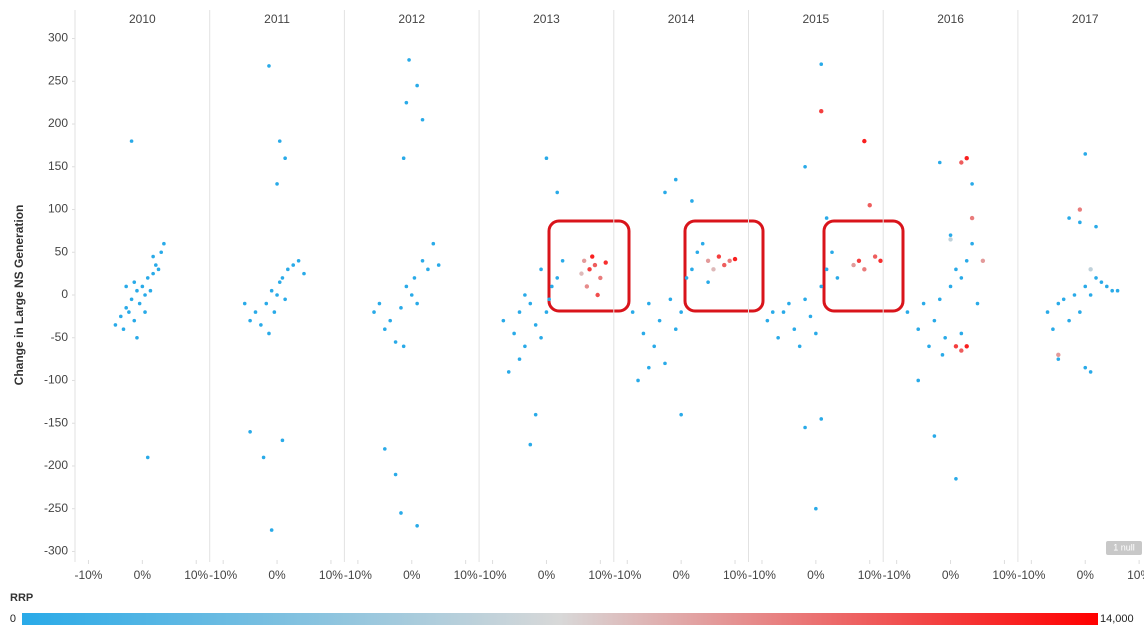  What do you see at coordinates (277, 19) in the screenshot?
I see `panel-title: 2011` at bounding box center [277, 19].